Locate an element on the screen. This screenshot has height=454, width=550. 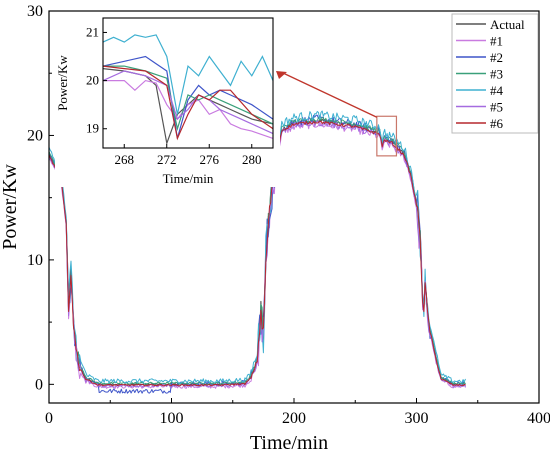
zoom-highlight-box is located at coordinates (387, 136).